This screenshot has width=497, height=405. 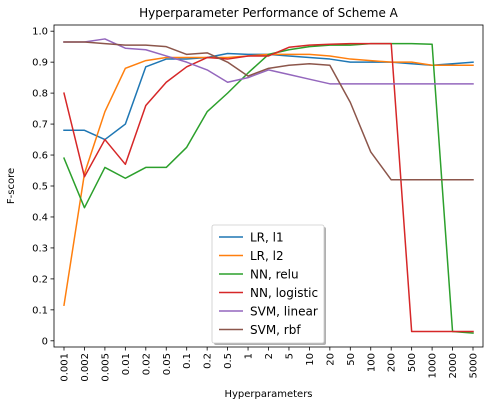 I want to click on x-tick-label: 0.005, so click(x=105, y=367).